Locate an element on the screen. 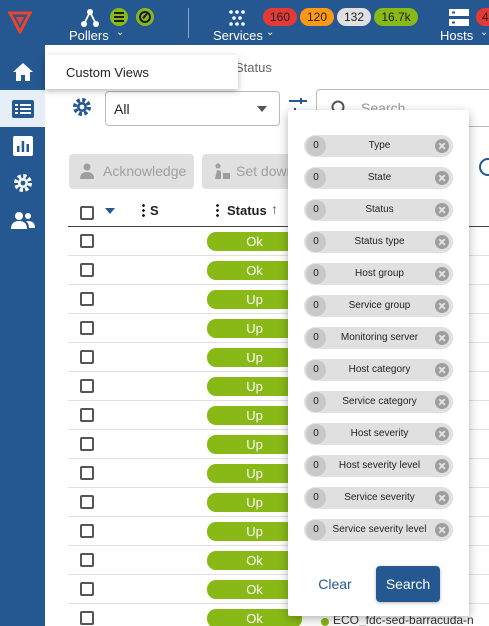 The height and width of the screenshot is (626, 489). select-all-checkbox is located at coordinates (87, 213).